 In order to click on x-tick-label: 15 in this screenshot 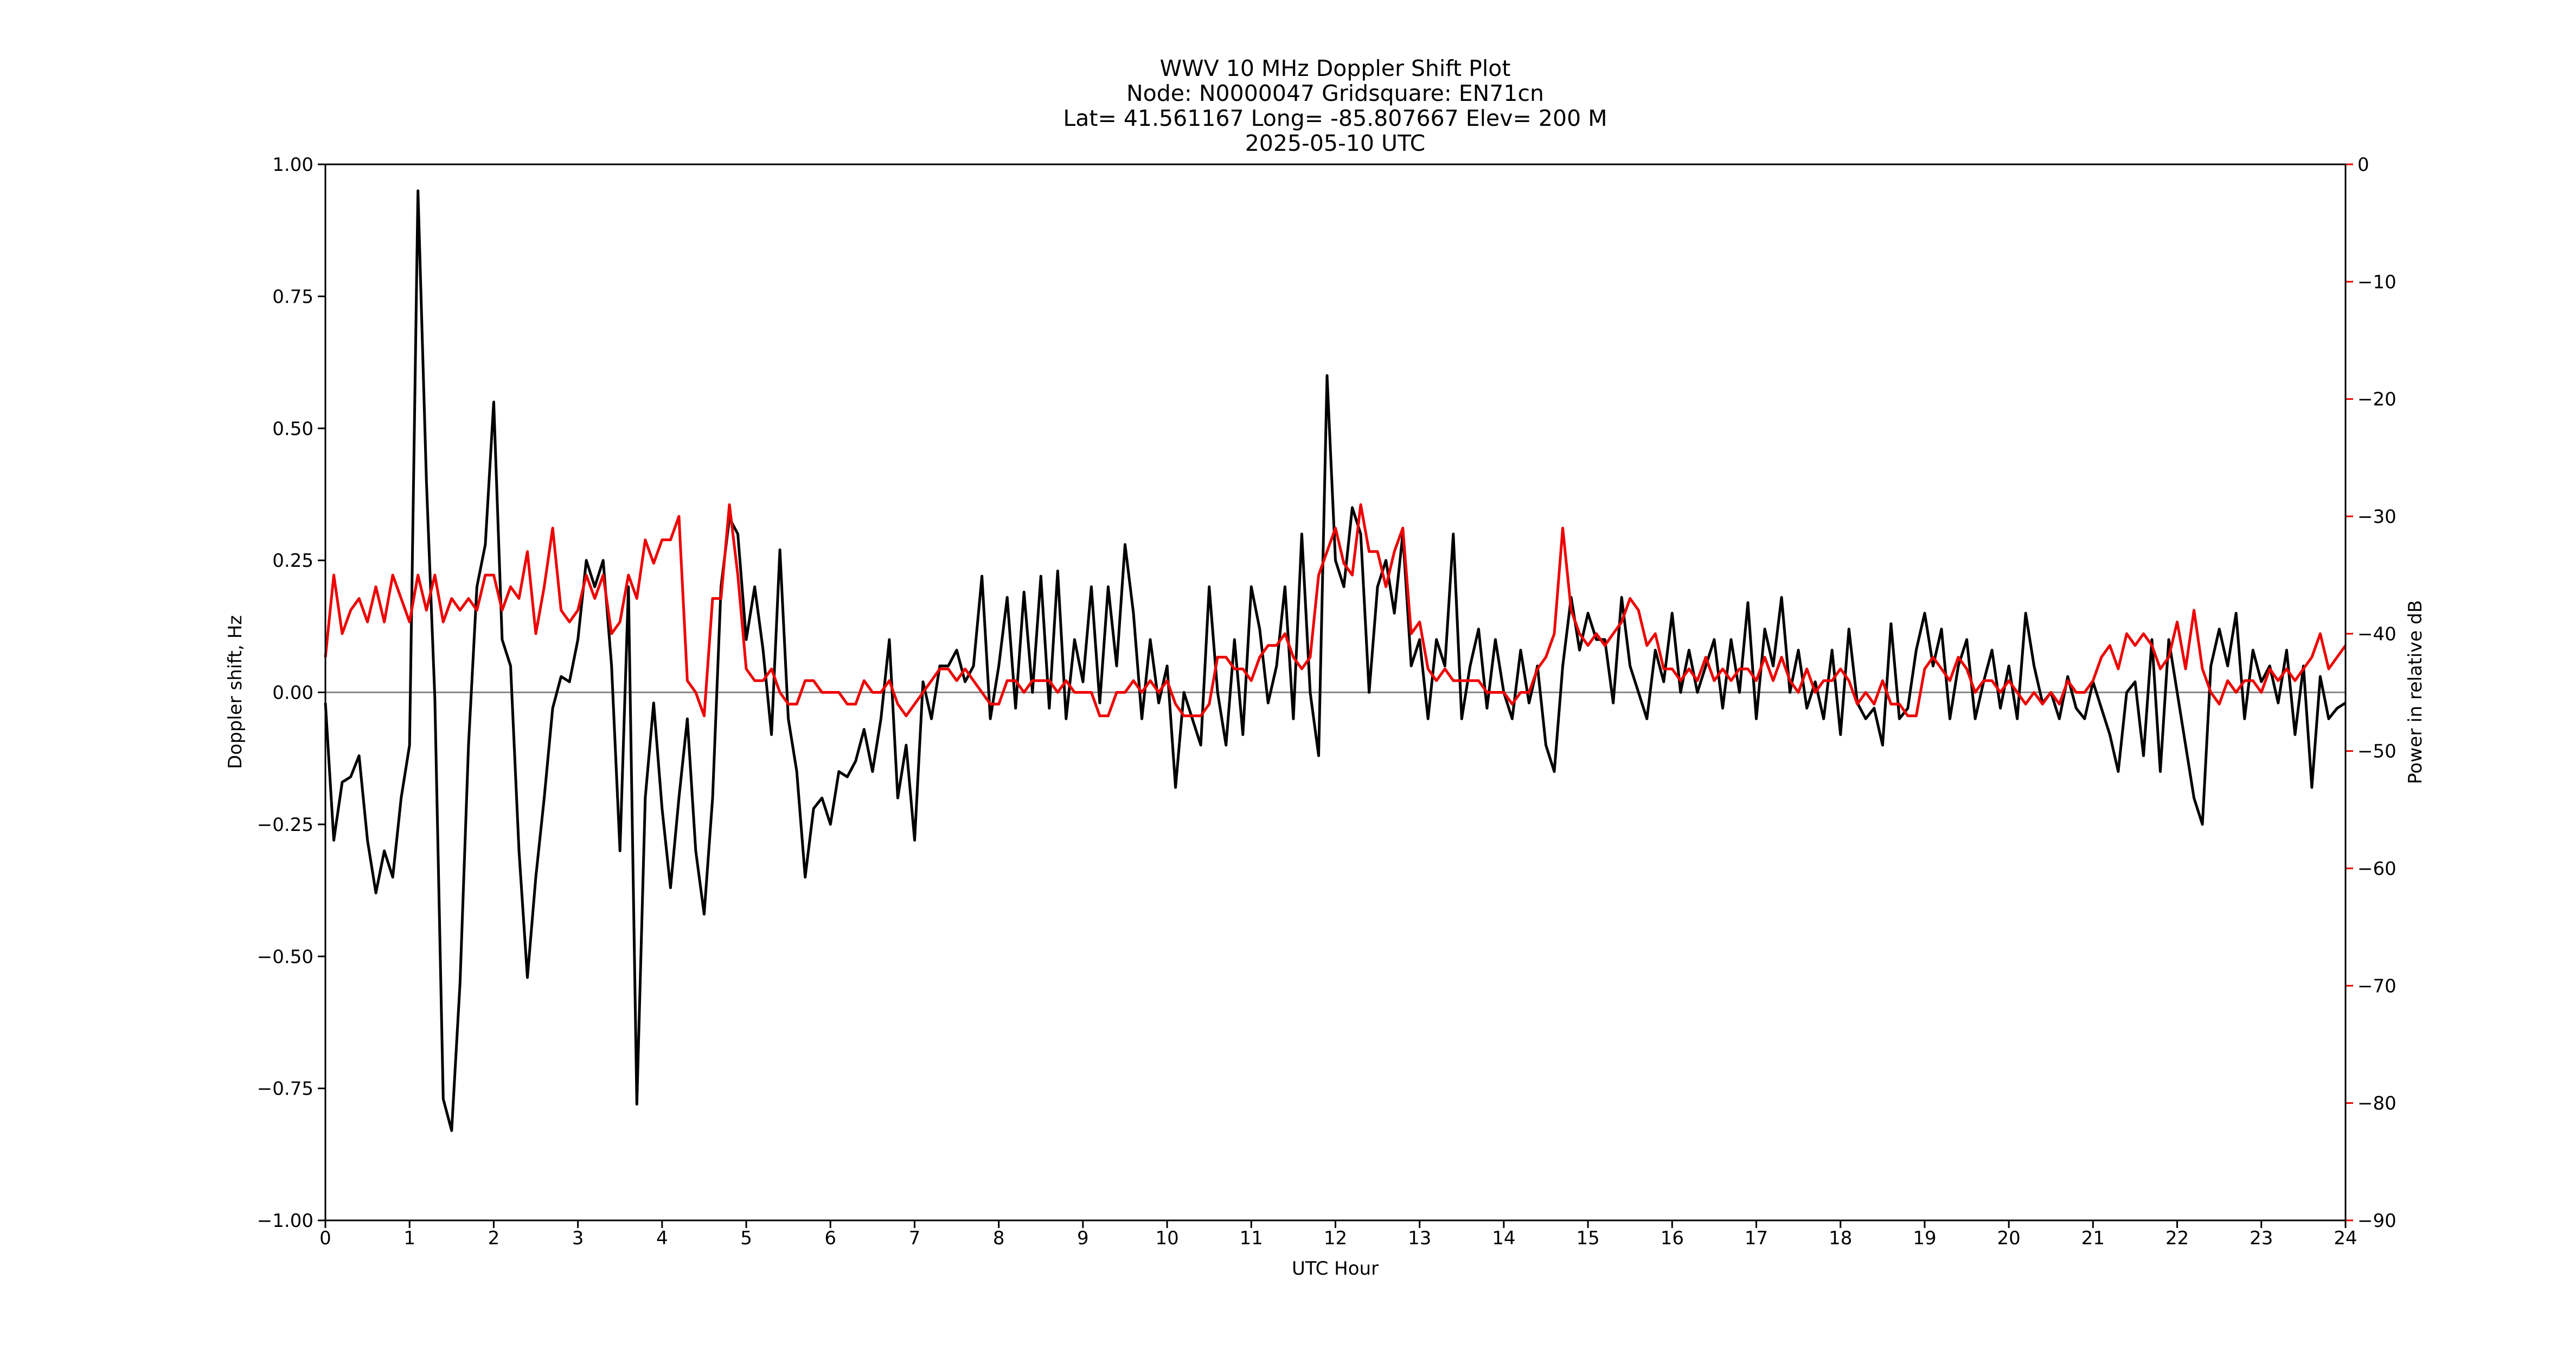, I will do `click(1587, 1238)`.